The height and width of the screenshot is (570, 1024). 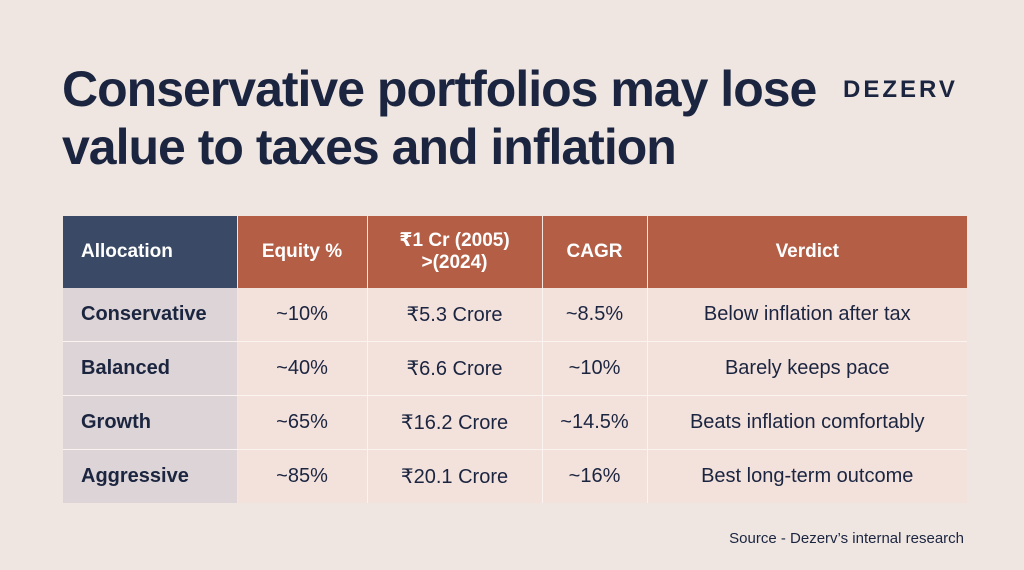 I want to click on header-value-line-2: >(2024), so click(x=454, y=262).